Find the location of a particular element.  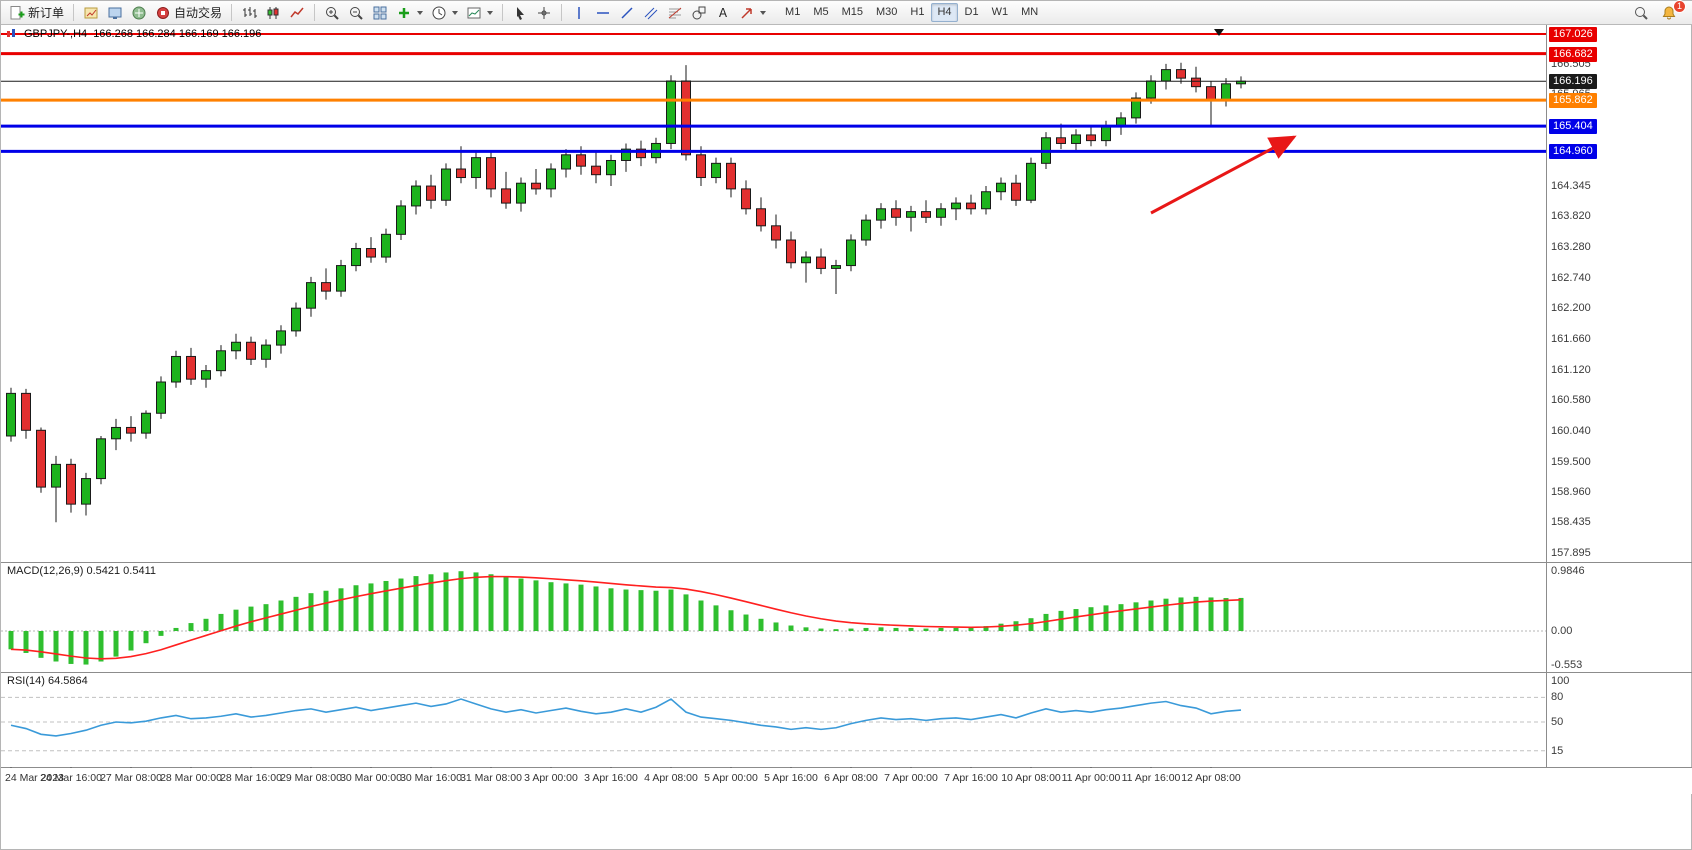

charts-icon is located at coordinates (91, 12).